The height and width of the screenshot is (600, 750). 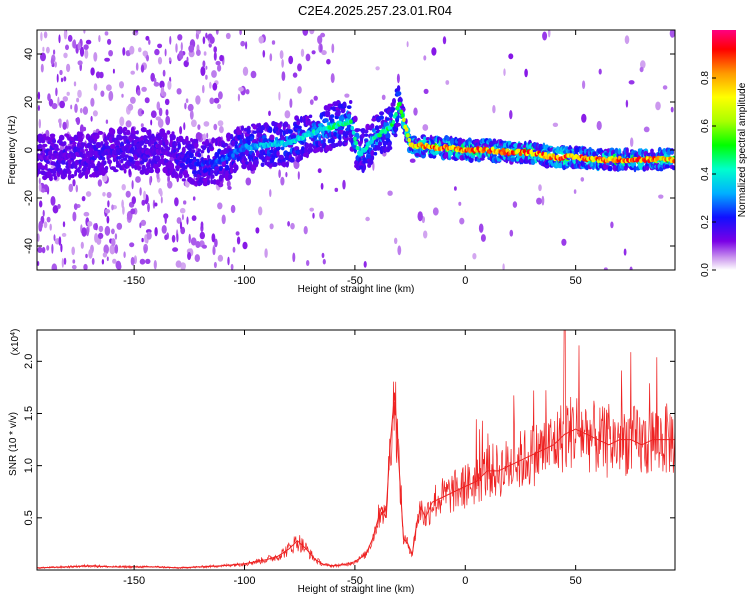 What do you see at coordinates (742, 149) in the screenshot?
I see `colorbar-label: Normalized spectral amplitude` at bounding box center [742, 149].